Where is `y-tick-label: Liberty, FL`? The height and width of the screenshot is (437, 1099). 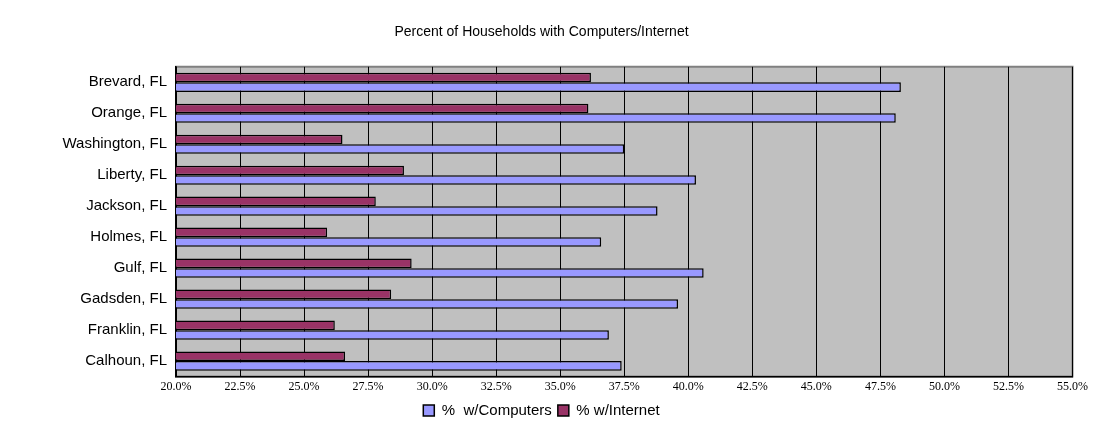 y-tick-label: Liberty, FL is located at coordinates (132, 174).